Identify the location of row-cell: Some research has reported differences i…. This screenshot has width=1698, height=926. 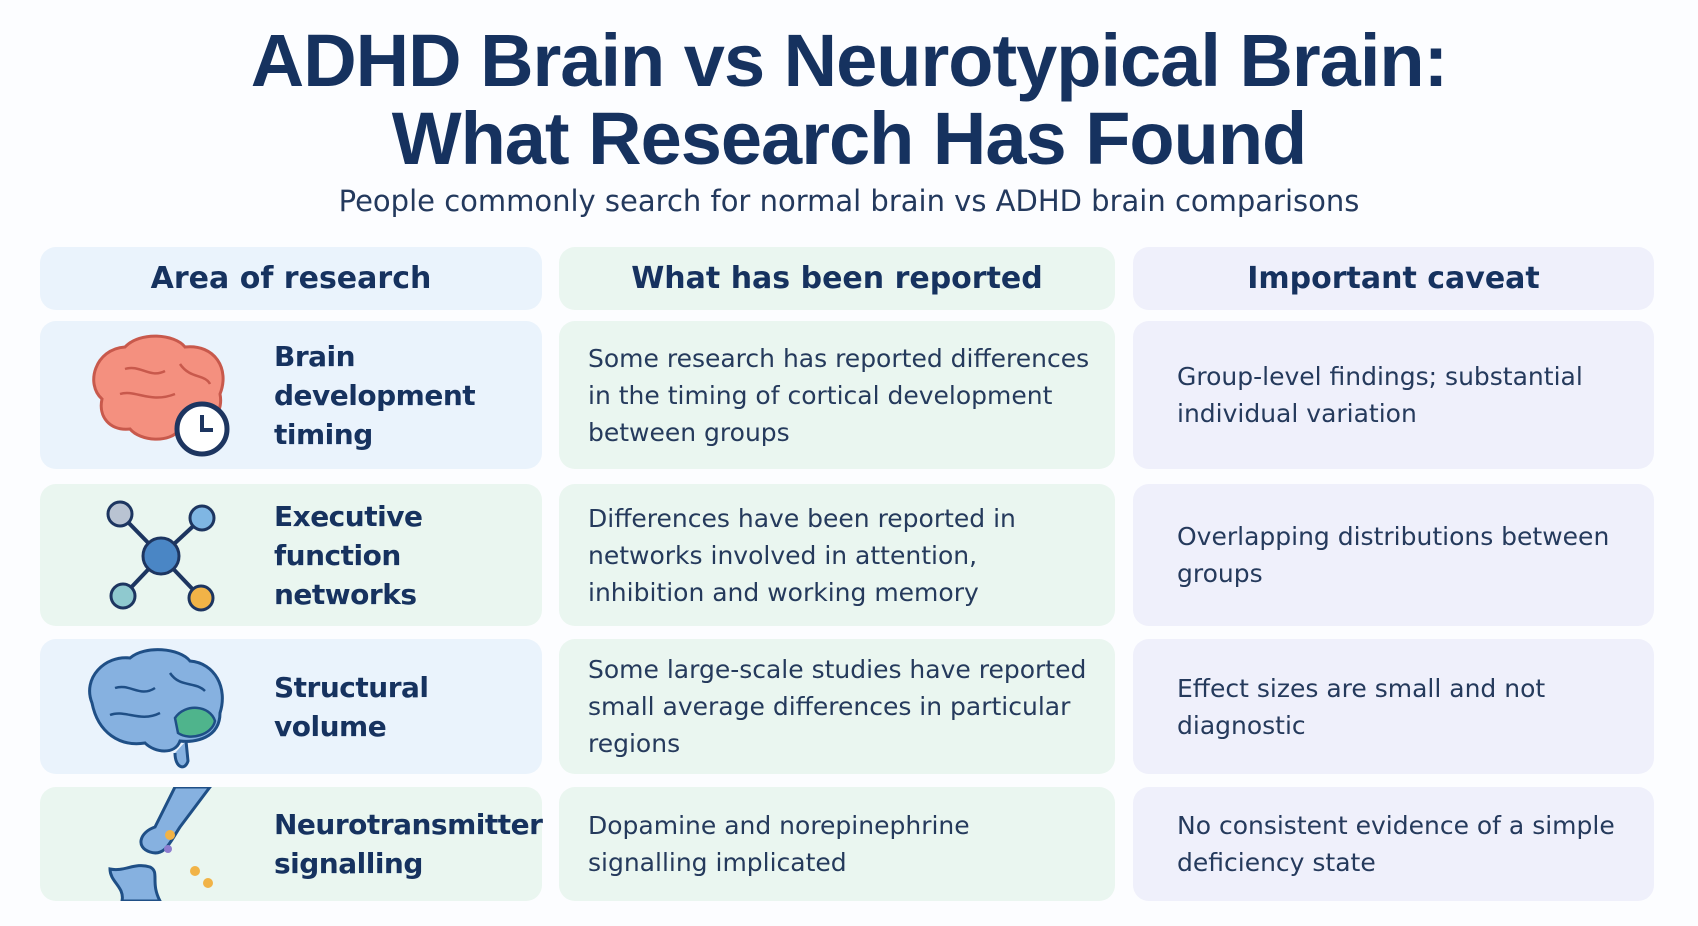
(837, 395).